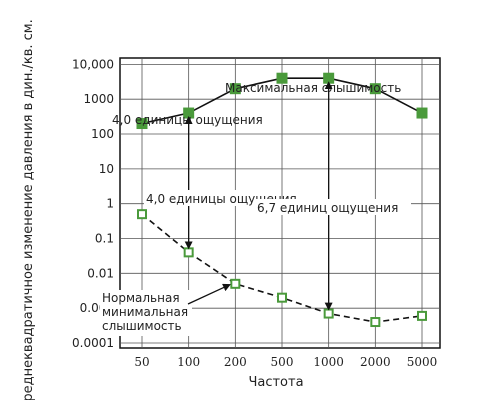 This screenshot has width=500, height=400. I want to click on annotation-label: Максимальная слышимость, so click(313, 88).